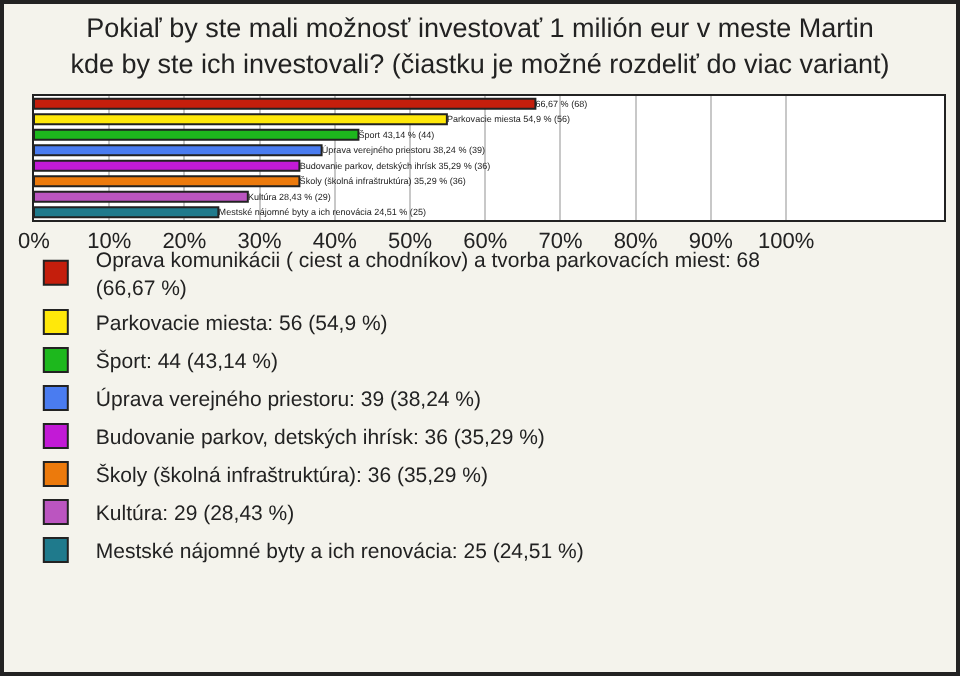 The width and height of the screenshot is (960, 676). I want to click on legend-label: Školy (školná infraštruktúra): 36 (35,29 %), so click(291, 475).